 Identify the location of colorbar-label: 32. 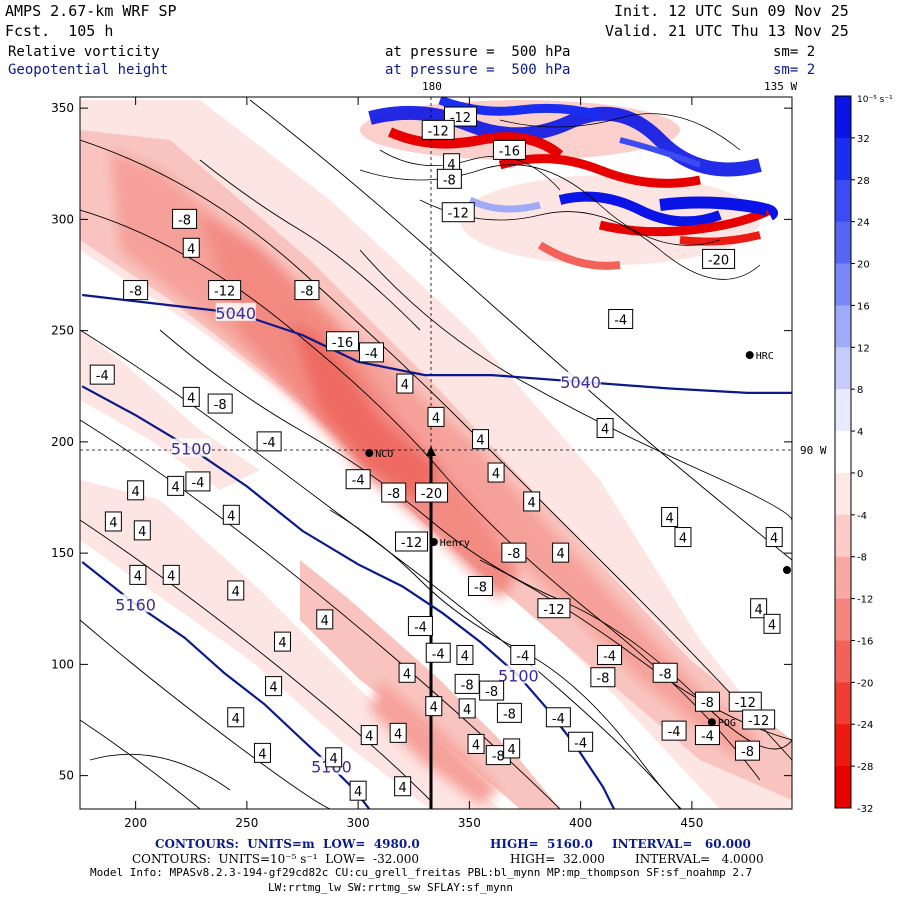
(863, 139).